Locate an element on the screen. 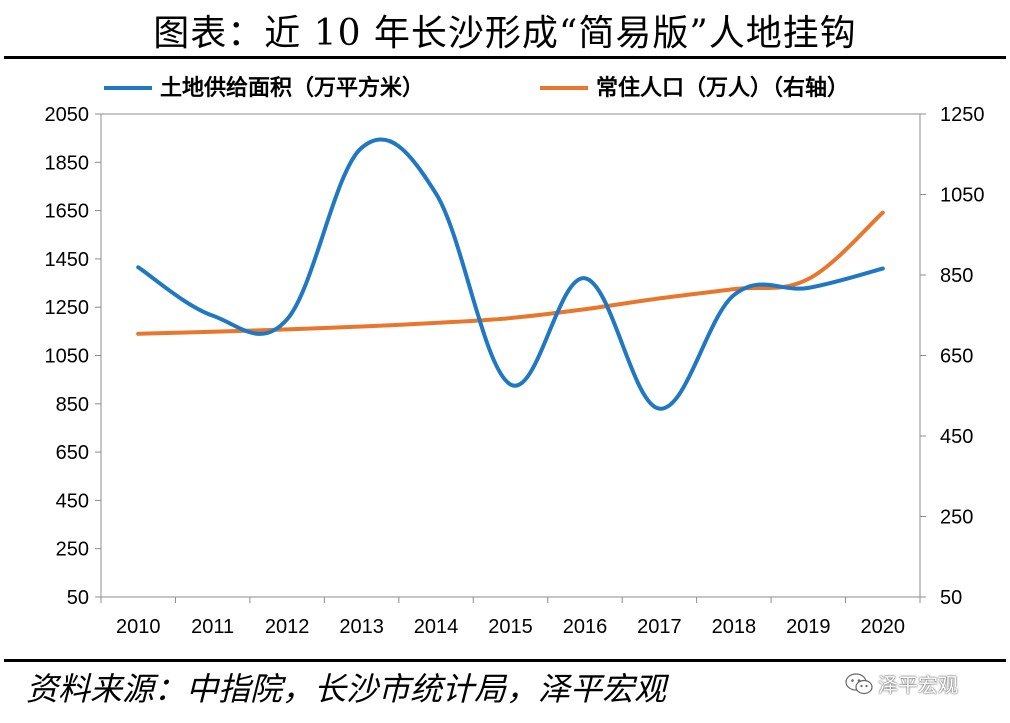 Image resolution: width=1010 pixels, height=723 pixels. right-tick-label: 850 is located at coordinates (956, 276).